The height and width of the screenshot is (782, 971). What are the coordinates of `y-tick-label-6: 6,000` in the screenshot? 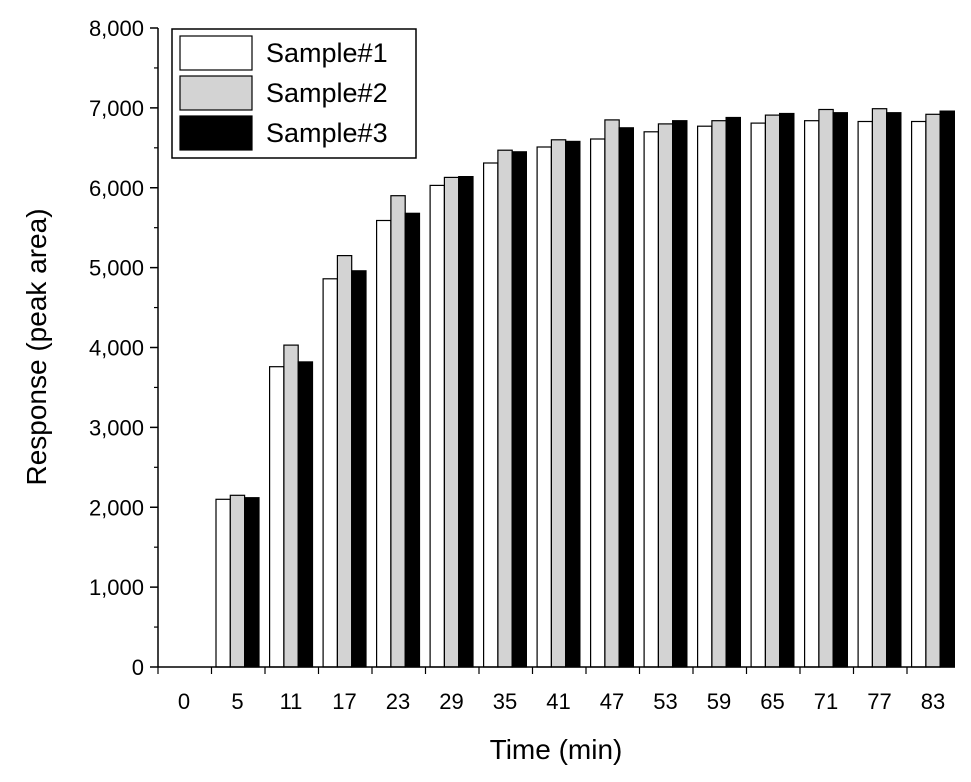 It's located at (116, 188).